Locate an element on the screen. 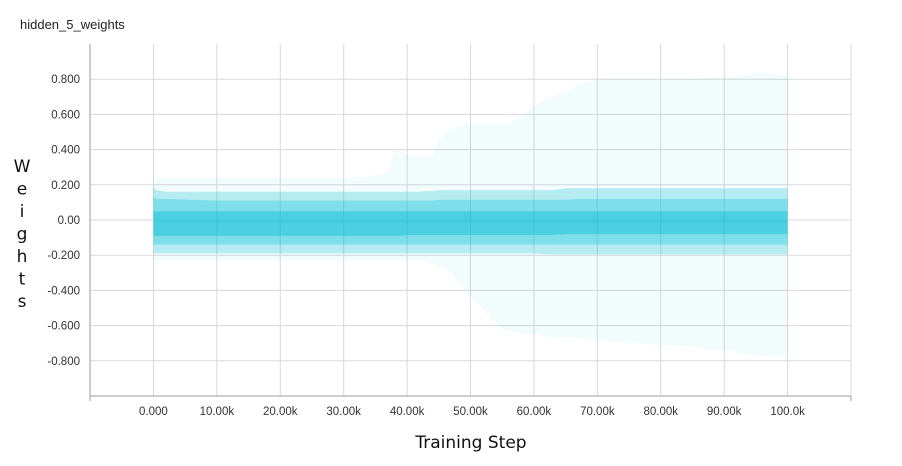  x-tick-label: 70.00k is located at coordinates (597, 412).